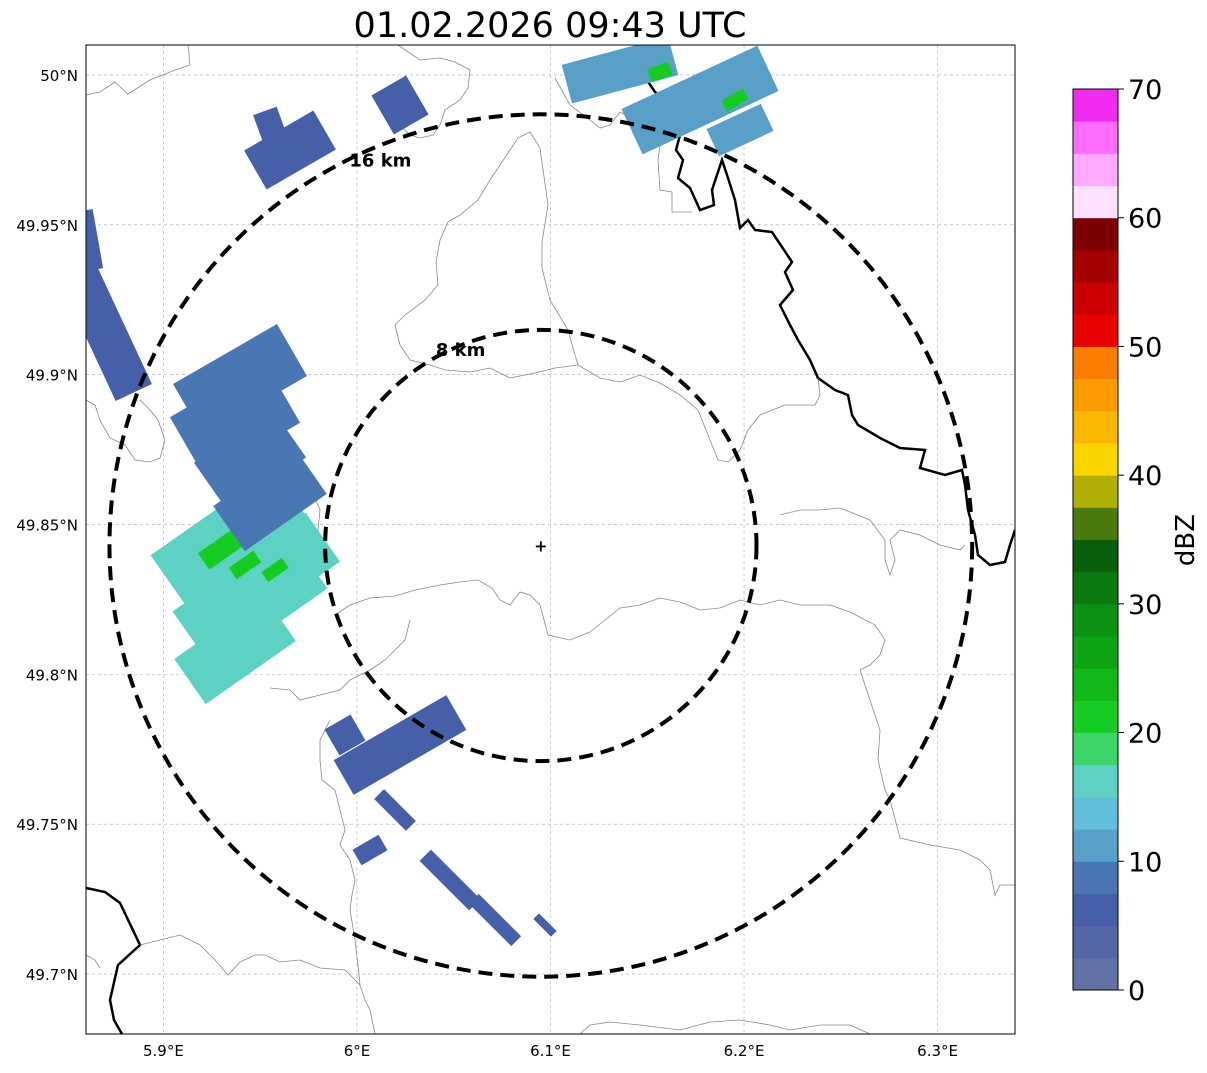  I want to click on colorbar-tick-label: 40, so click(1145, 476).